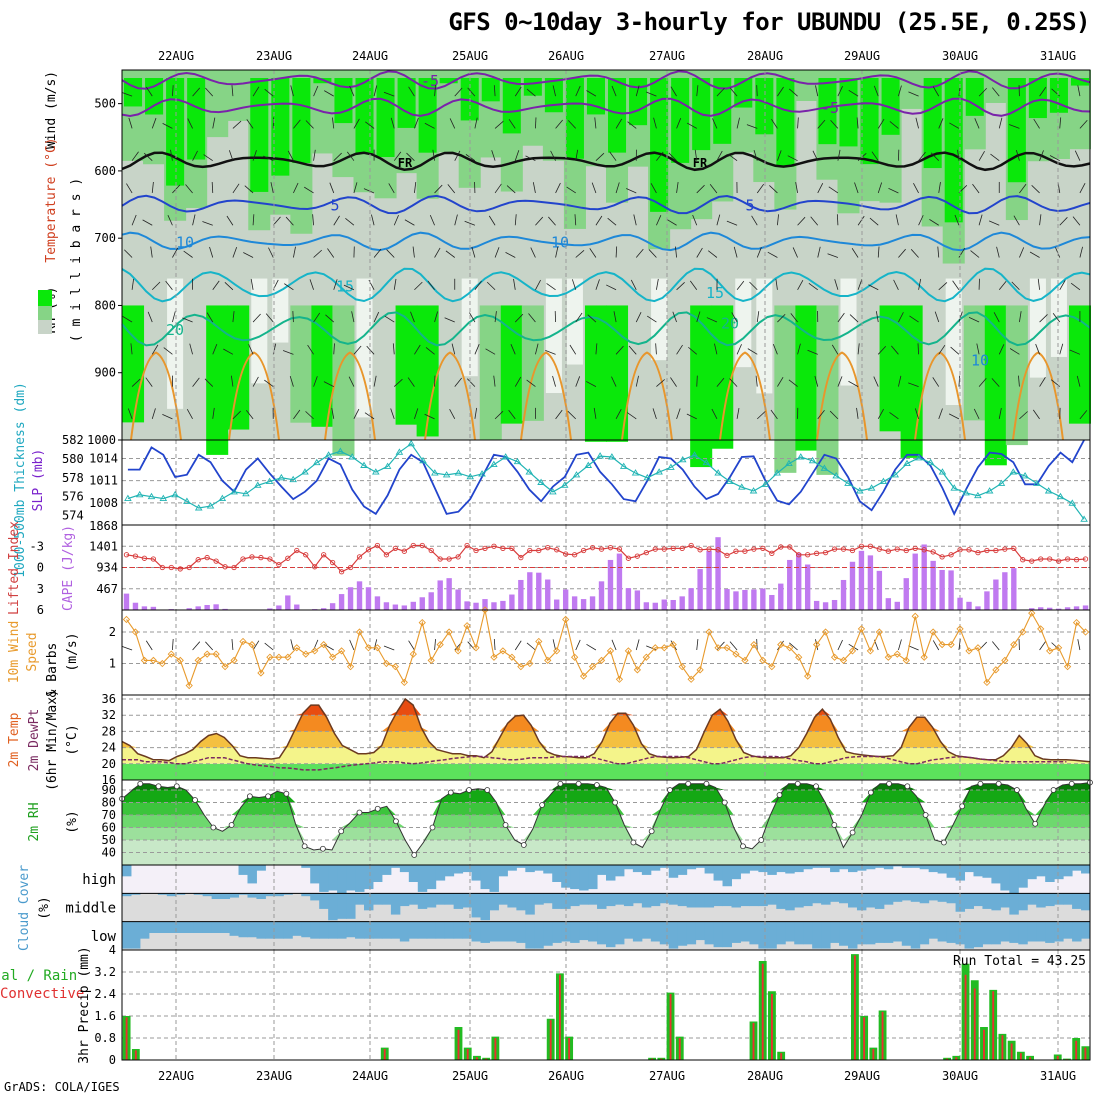 Image resolution: width=1100 pixels, height=1100 pixels. Describe the element at coordinates (862, 56) in the screenshot. I see `top-date-label-29AUG: 29AUG` at that location.